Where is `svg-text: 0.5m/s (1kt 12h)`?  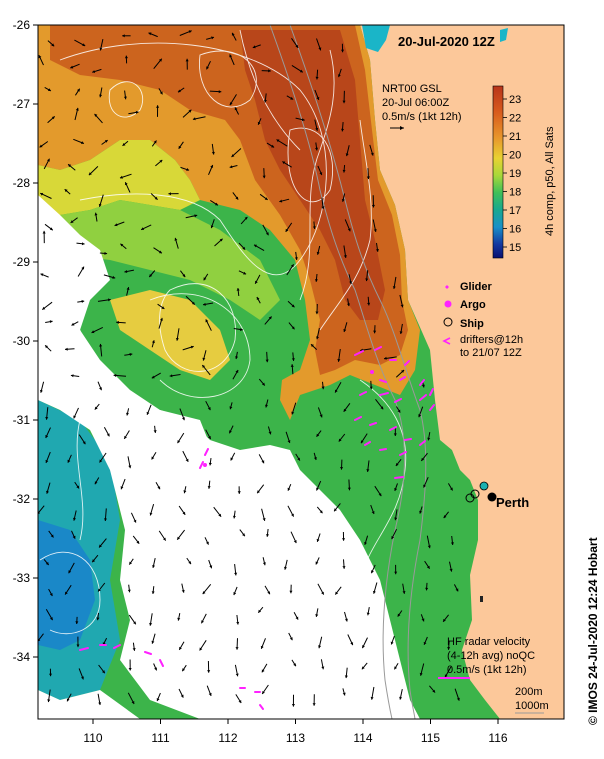 svg-text: 0.5m/s (1kt 12h) is located at coordinates (486, 670).